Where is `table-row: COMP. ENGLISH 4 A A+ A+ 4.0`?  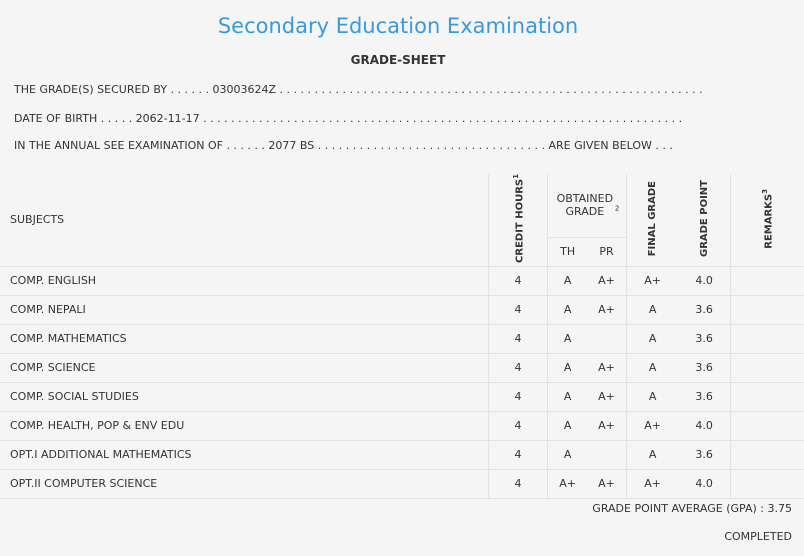 table-row: COMP. ENGLISH 4 A A+ A+ 4.0 is located at coordinates (402, 281).